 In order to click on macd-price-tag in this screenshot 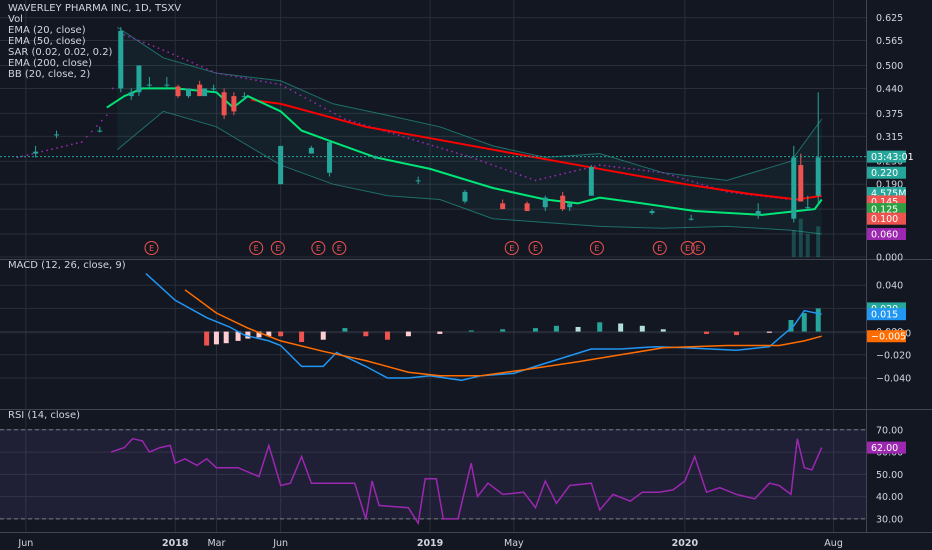, I will do `click(886, 314)`.